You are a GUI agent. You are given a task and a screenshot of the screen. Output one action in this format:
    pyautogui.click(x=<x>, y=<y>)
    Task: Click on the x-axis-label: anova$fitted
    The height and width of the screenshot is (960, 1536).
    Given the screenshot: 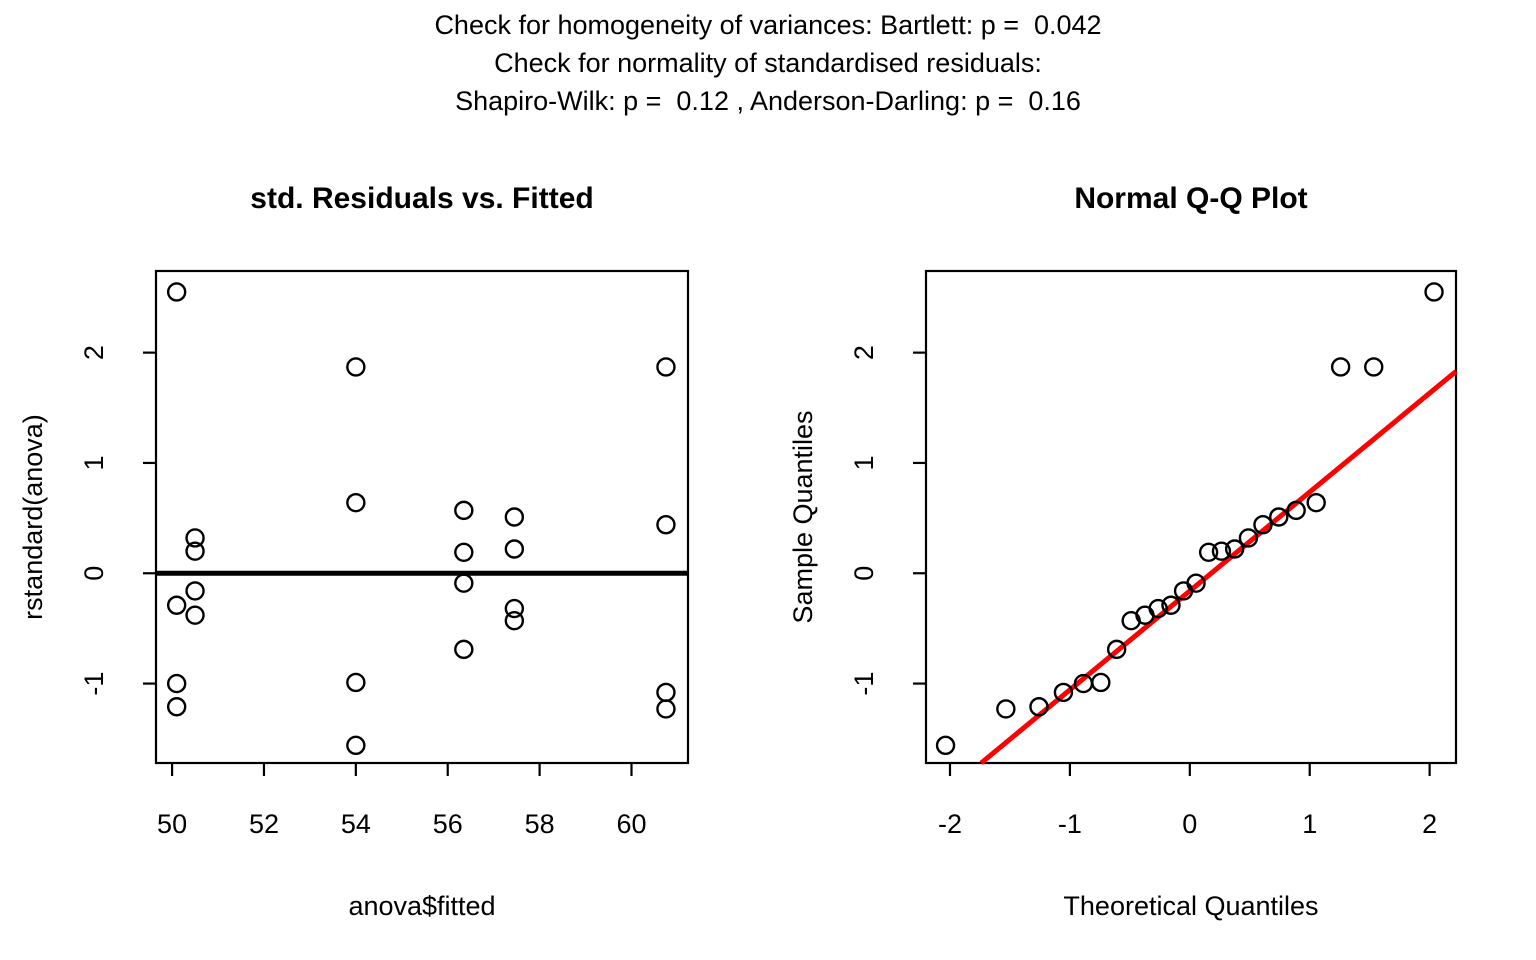 What is the action you would take?
    pyautogui.click(x=421, y=906)
    